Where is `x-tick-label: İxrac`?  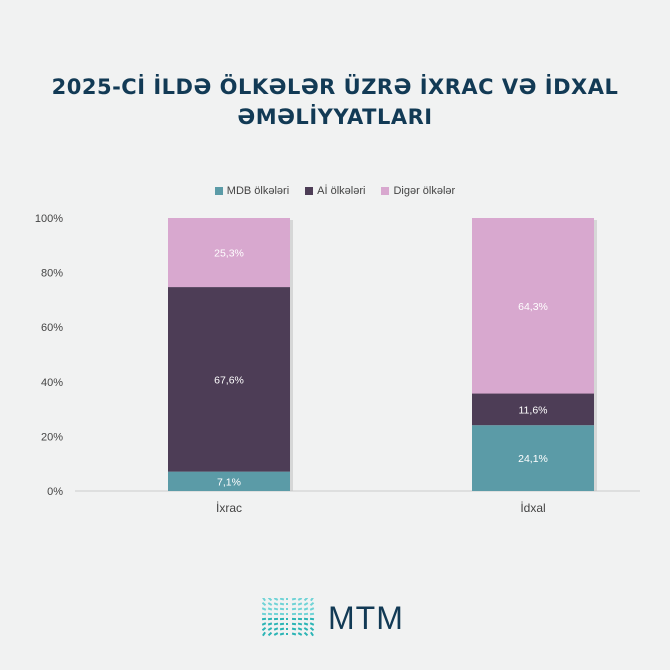 x-tick-label: İxrac is located at coordinates (229, 508).